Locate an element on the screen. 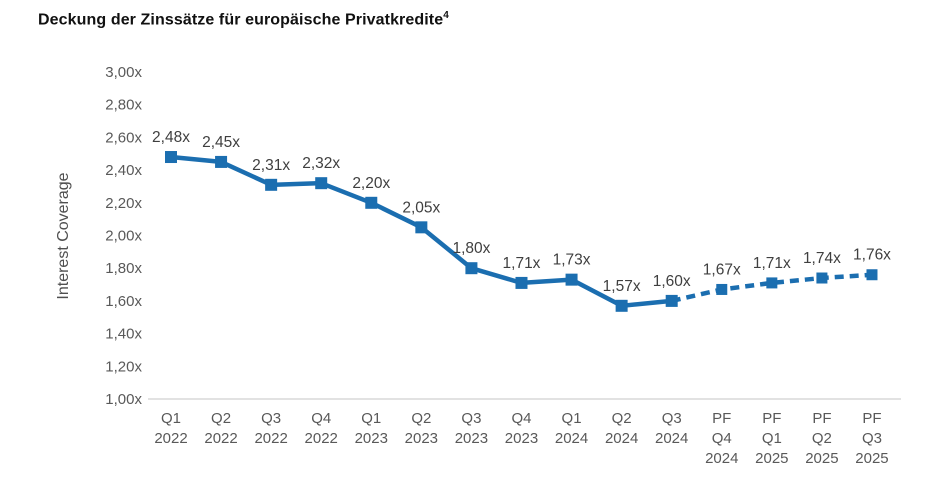 Image resolution: width=940 pixels, height=482 pixels. x-axis-tick-label: Q4 2022 is located at coordinates (321, 428).